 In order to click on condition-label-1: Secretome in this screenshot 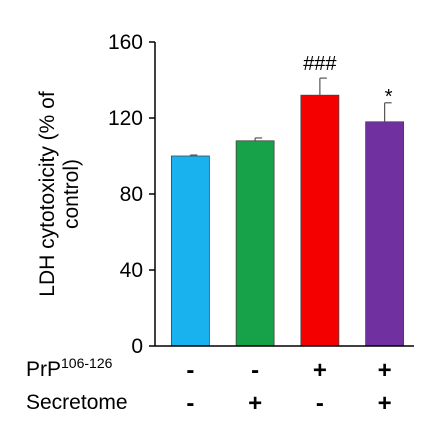, I will do `click(77, 402)`.